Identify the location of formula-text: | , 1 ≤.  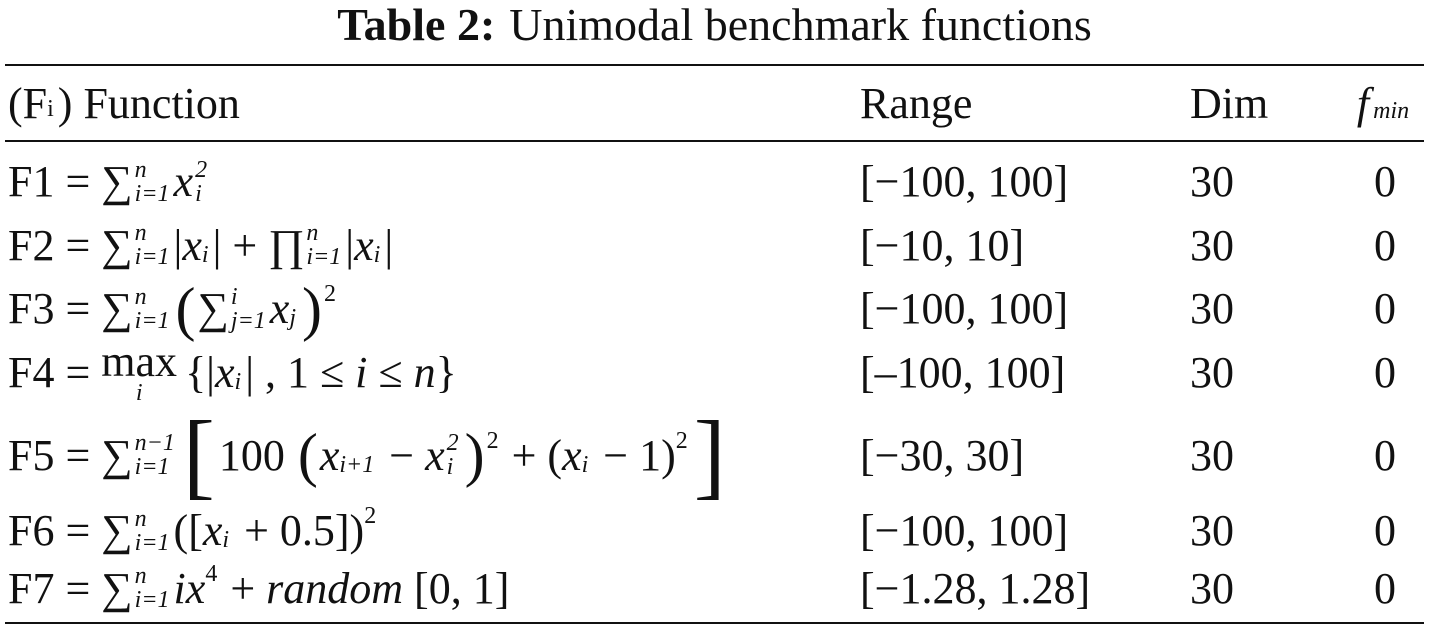
(300, 372).